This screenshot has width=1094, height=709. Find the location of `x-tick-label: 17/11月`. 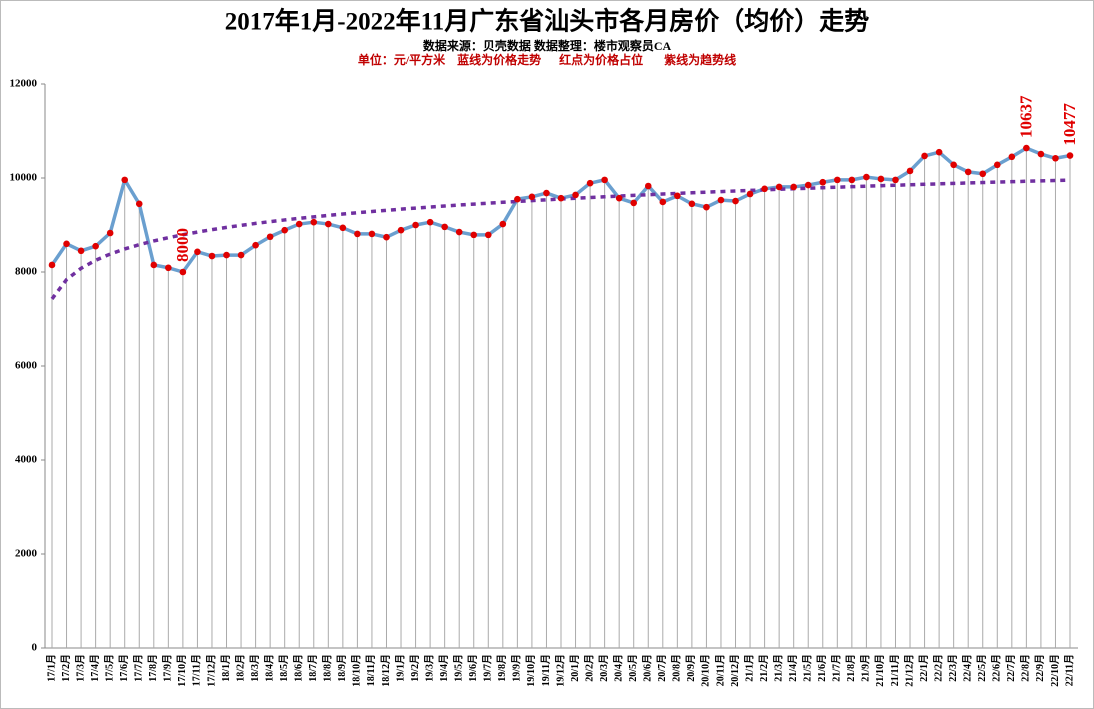

x-tick-label: 17/11月 is located at coordinates (197, 670).